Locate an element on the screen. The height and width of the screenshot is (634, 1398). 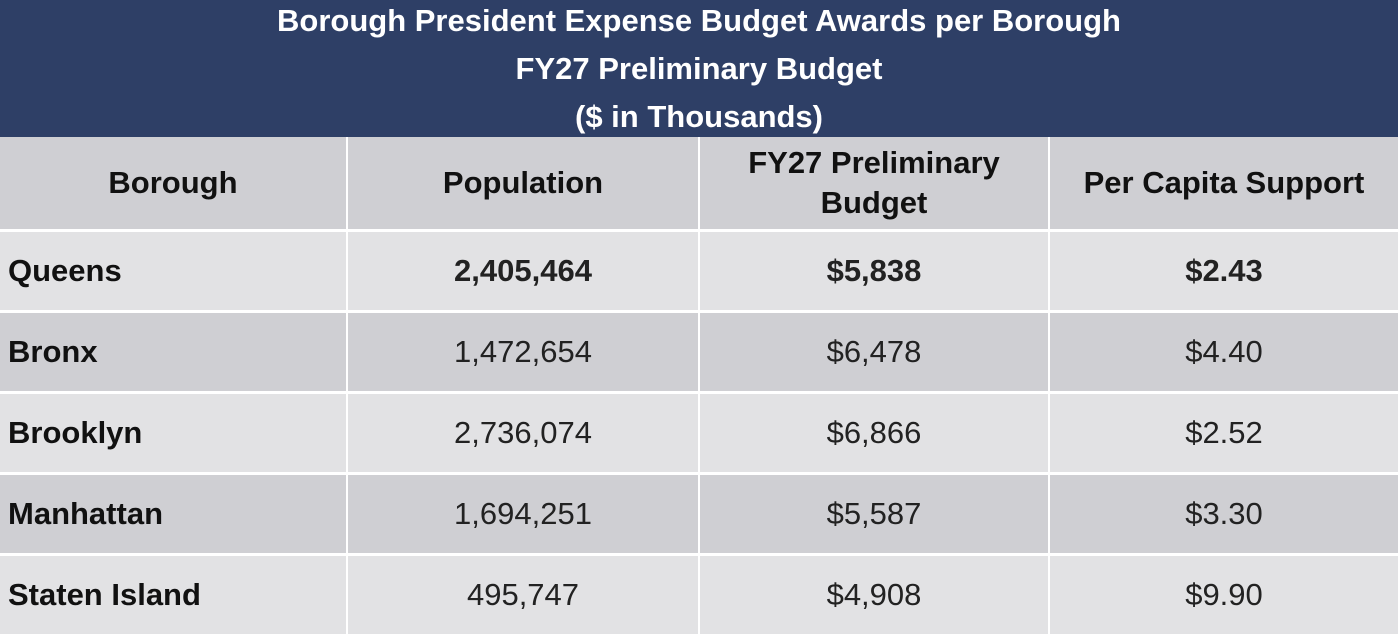
table-row: Staten Island 495,747 $4,908 $9.90 is located at coordinates (699, 594).